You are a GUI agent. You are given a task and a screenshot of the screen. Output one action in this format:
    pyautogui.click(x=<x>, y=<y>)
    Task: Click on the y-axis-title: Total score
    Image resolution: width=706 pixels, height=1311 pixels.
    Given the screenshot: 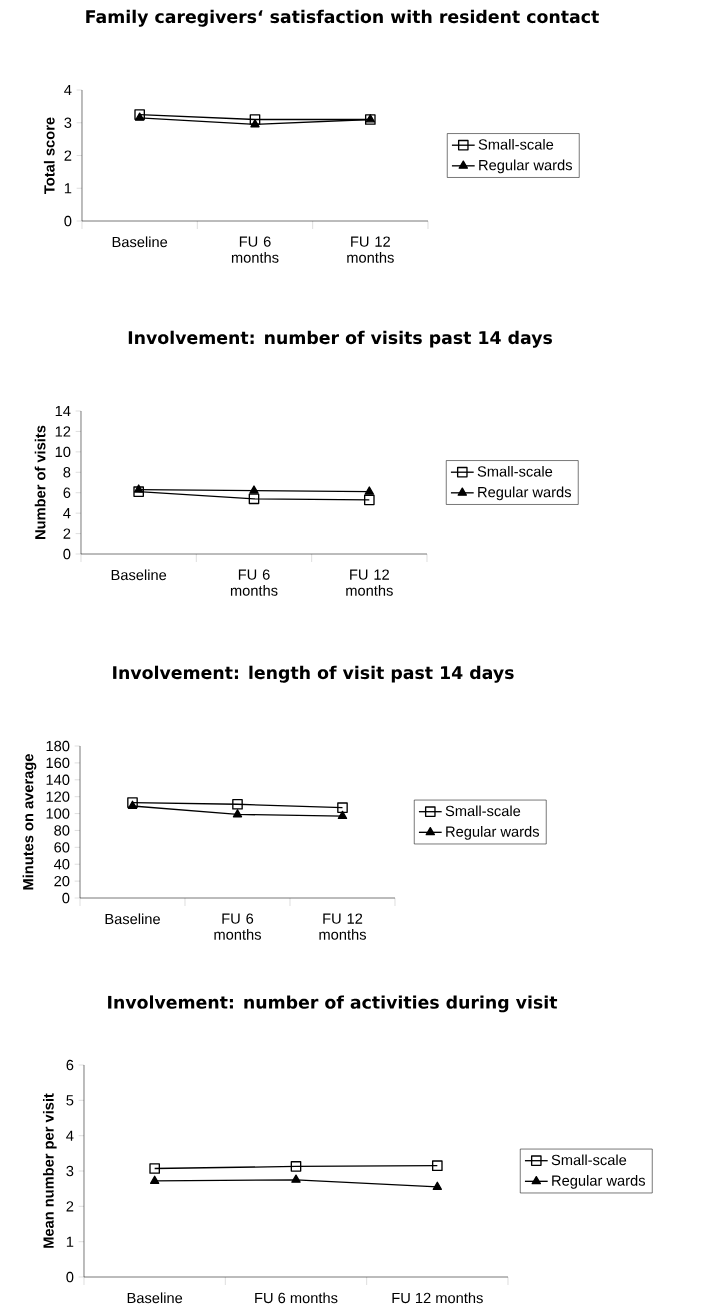 What is the action you would take?
    pyautogui.click(x=49, y=155)
    